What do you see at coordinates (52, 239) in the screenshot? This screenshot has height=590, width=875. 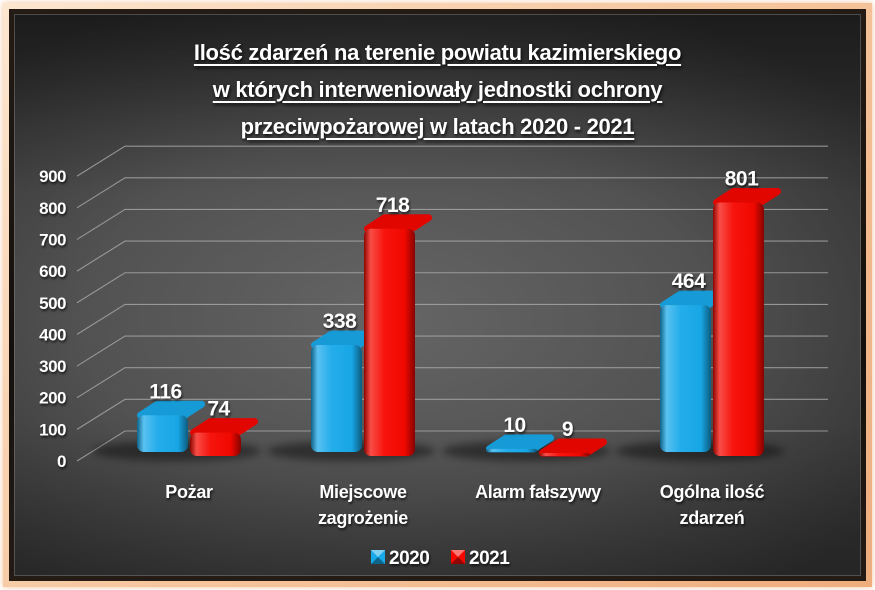 I see `y-tick-label-700: 700` at bounding box center [52, 239].